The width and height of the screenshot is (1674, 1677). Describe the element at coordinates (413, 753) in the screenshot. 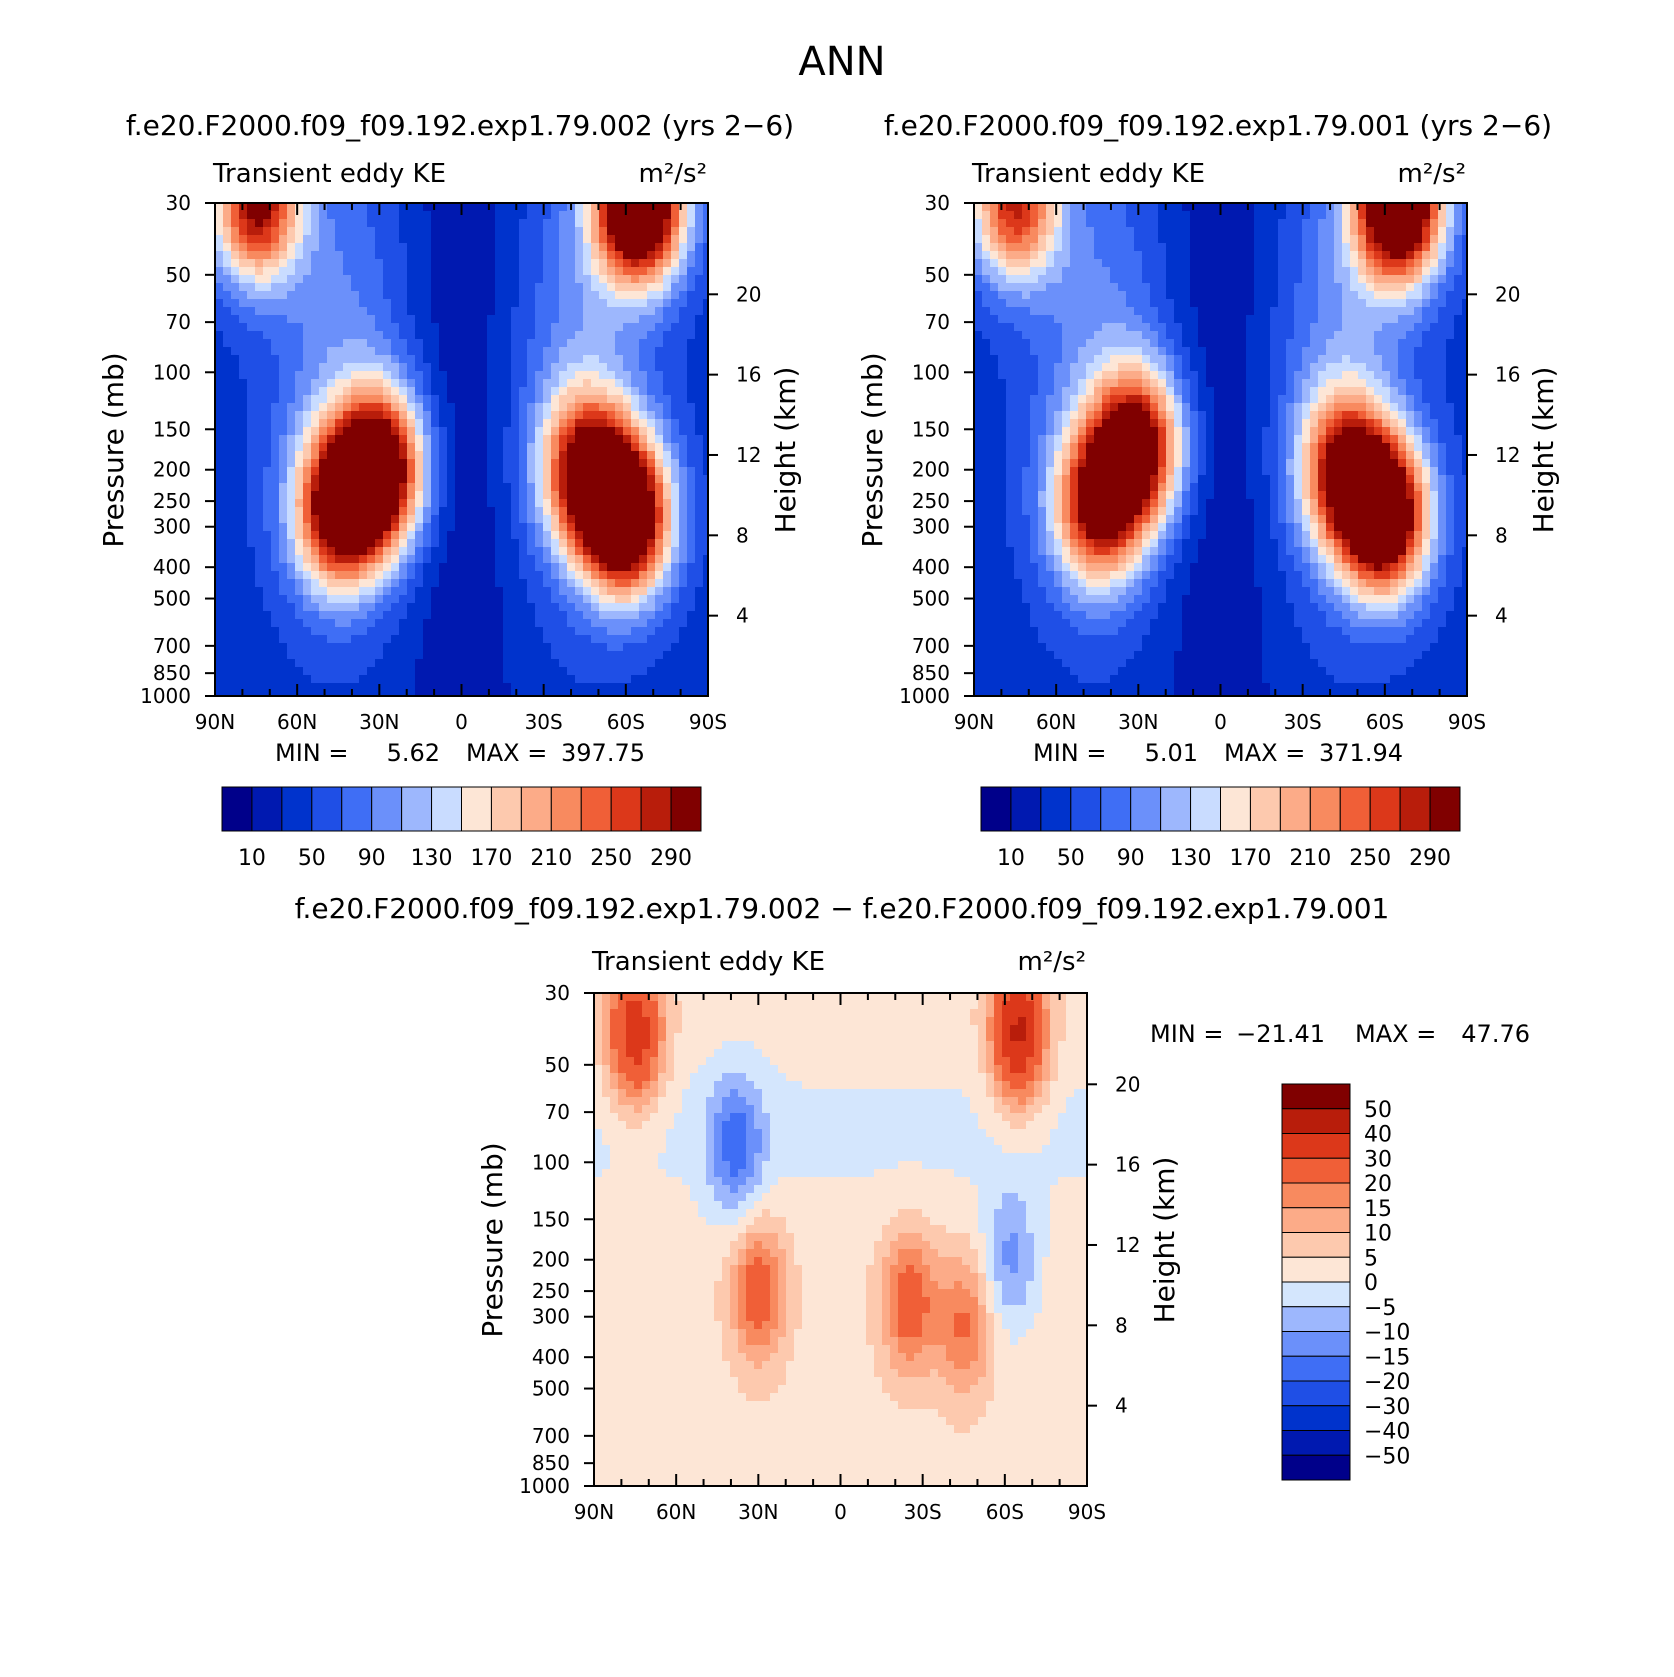

I see `panel-1-min-value: 5.62` at that location.